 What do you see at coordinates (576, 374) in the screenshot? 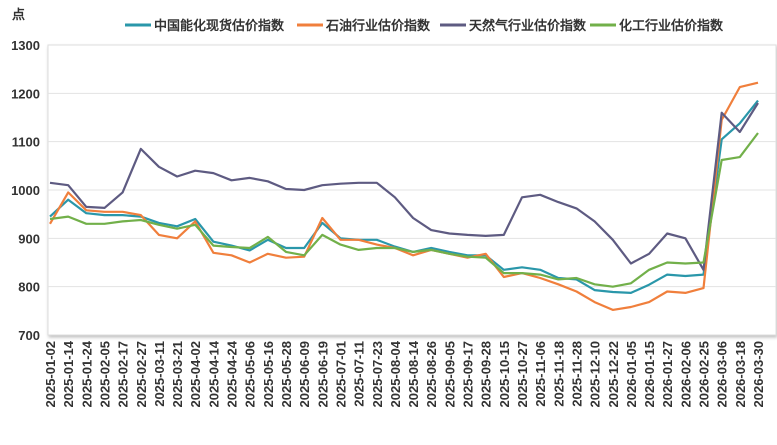
I see `x-tick-label: 2025-11-28` at bounding box center [576, 374].